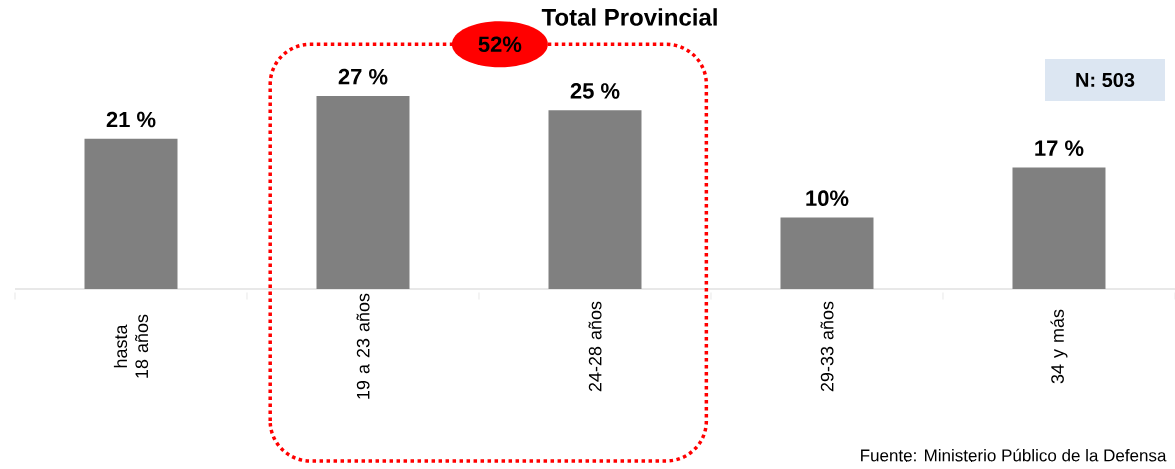 This screenshot has height=469, width=1175. Describe the element at coordinates (1105, 80) in the screenshot. I see `text: N: 503` at that location.